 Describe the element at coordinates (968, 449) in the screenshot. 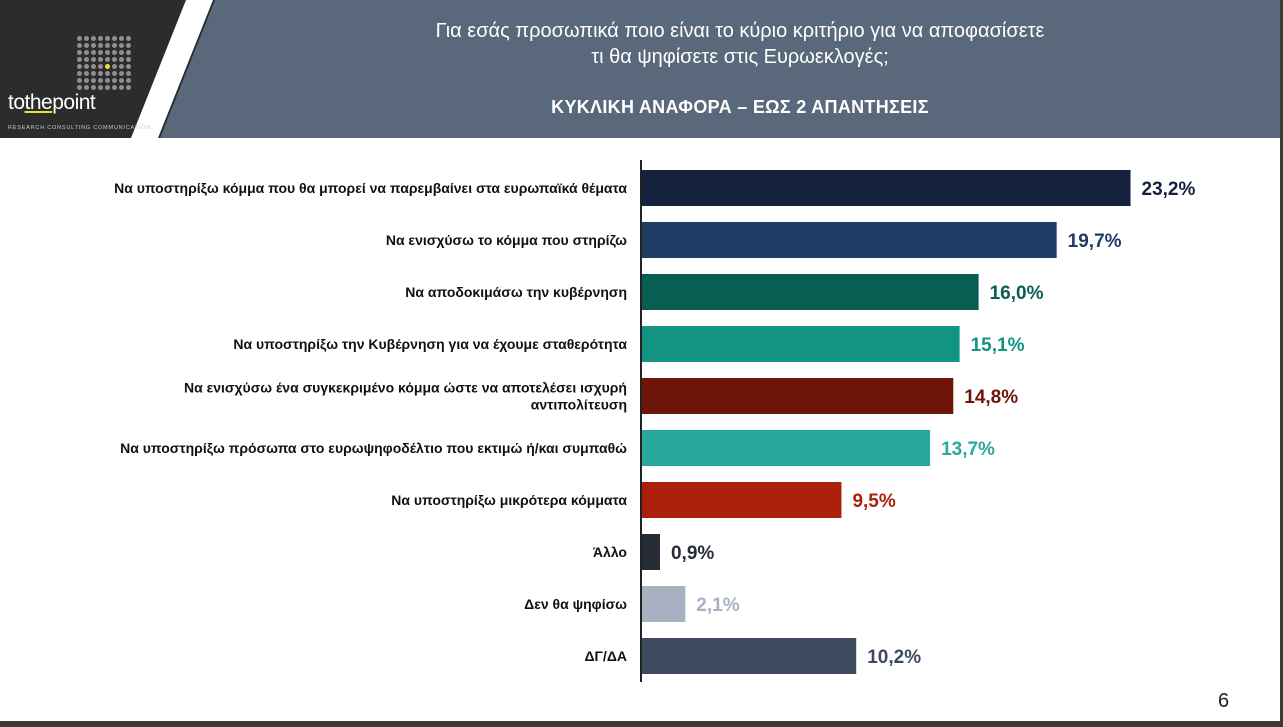

I see `data-label: 13,7%` at that location.